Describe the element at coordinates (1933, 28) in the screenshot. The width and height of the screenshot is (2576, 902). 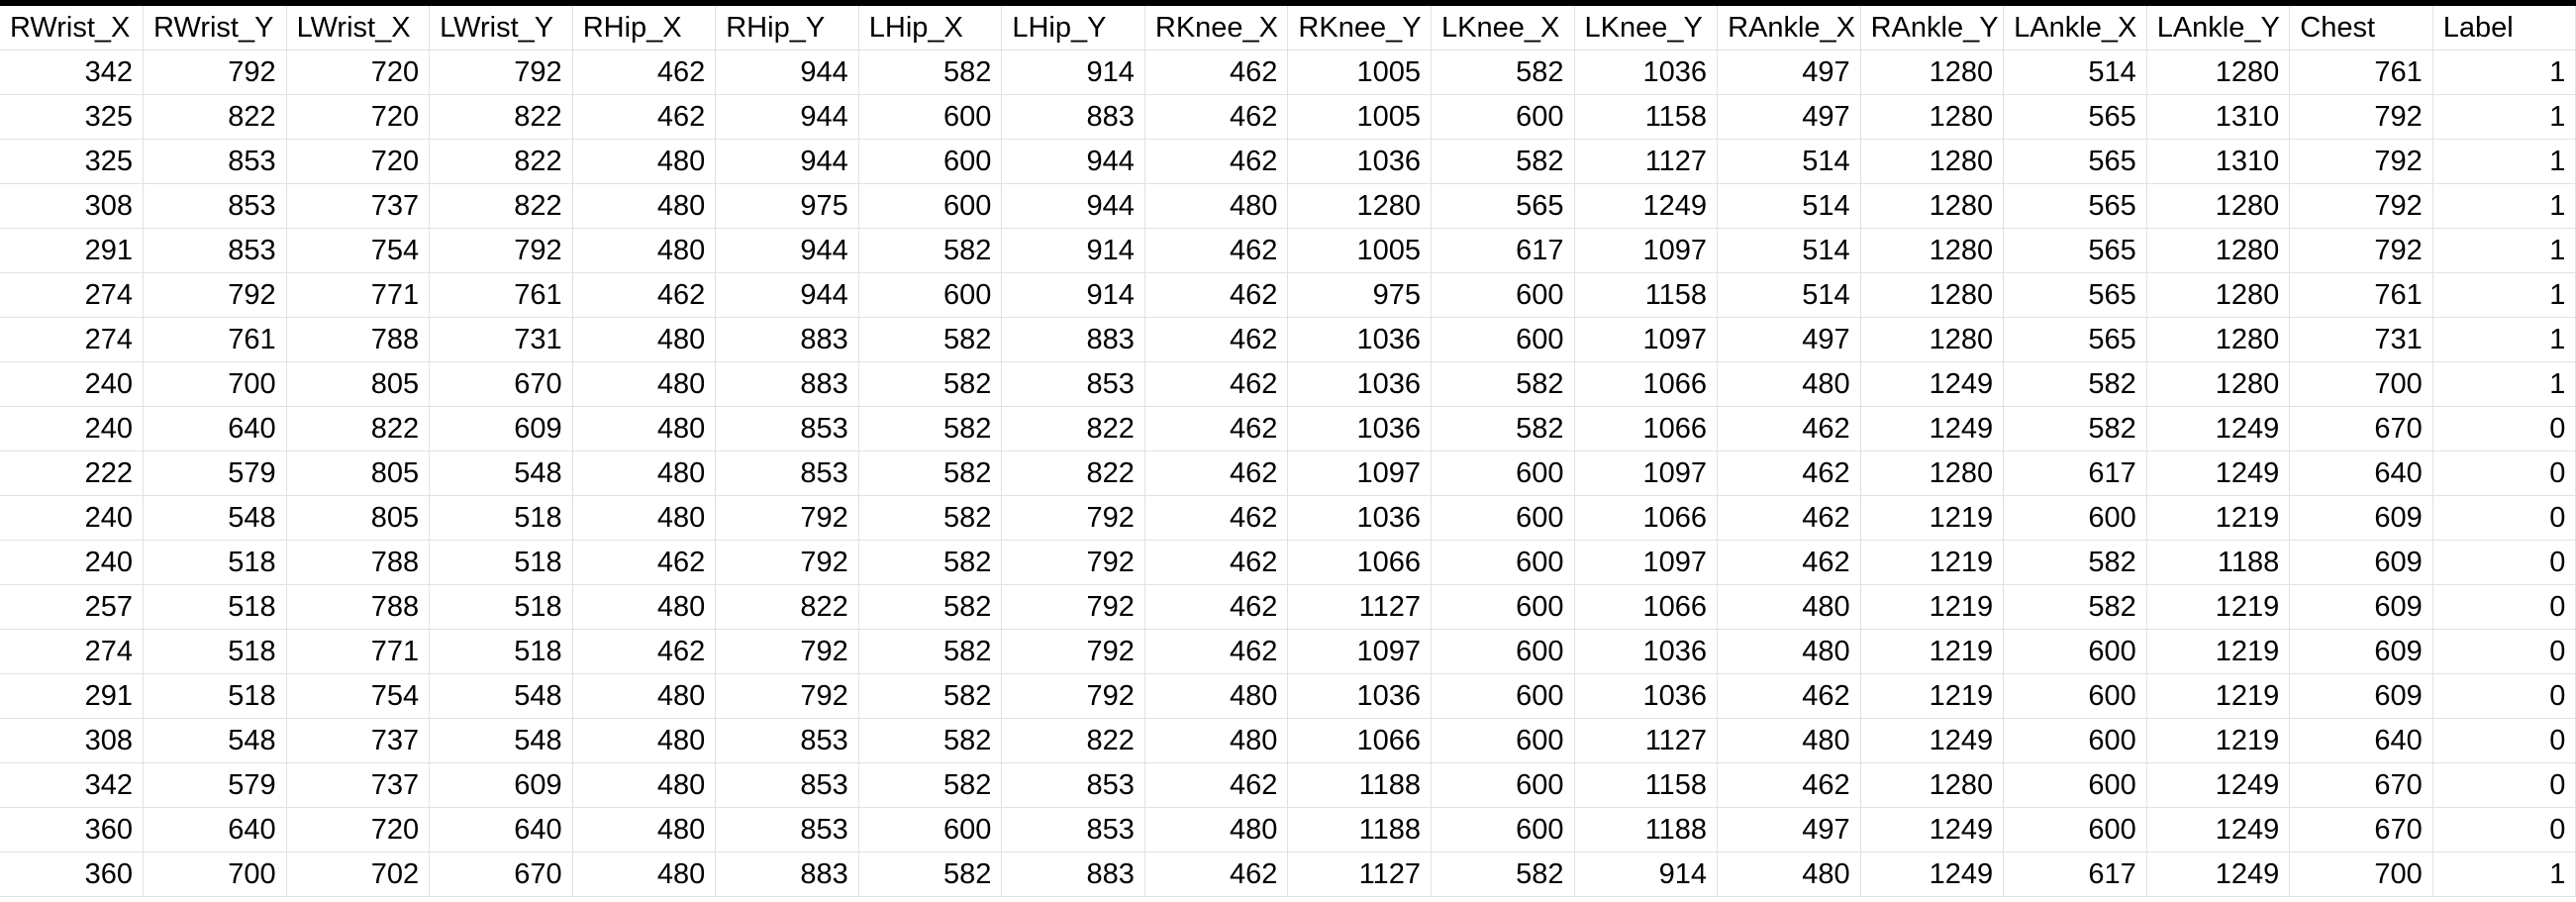
I see `column-header: RAnkle_Y` at that location.